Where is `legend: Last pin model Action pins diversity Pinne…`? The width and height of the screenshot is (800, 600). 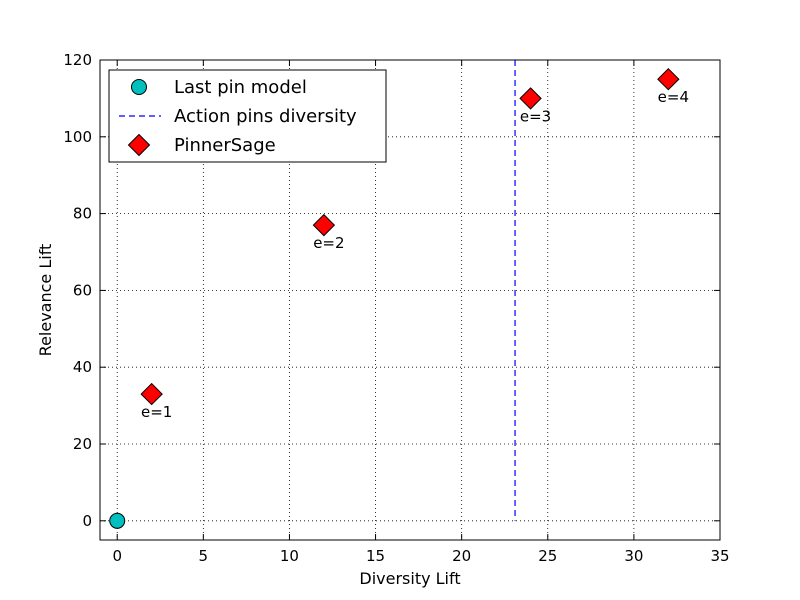 legend: Last pin model Action pins diversity Pinne… is located at coordinates (247, 116).